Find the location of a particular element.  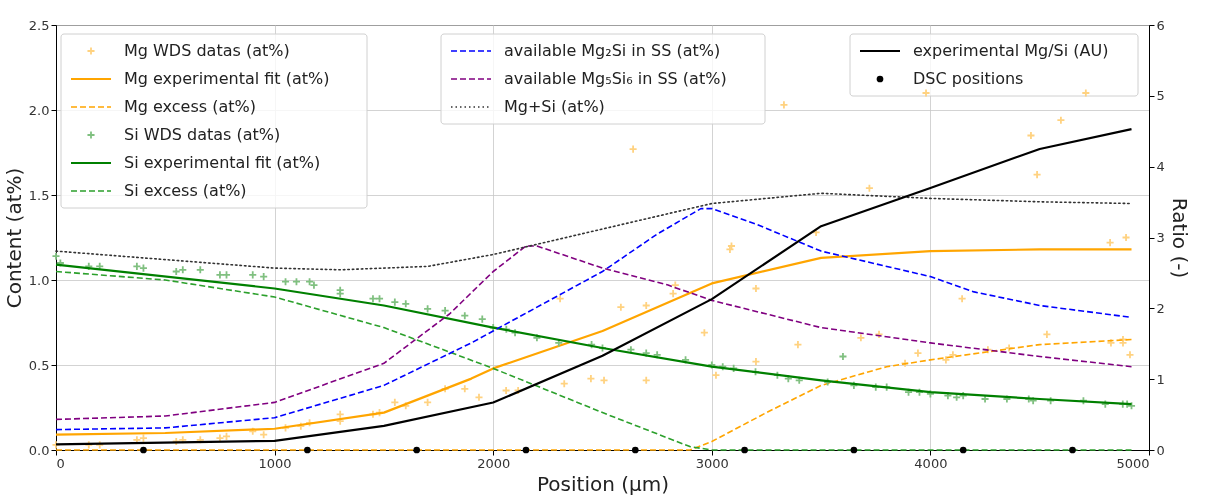

y2-axis-title: Ratio (-) is located at coordinates (1179, 238).